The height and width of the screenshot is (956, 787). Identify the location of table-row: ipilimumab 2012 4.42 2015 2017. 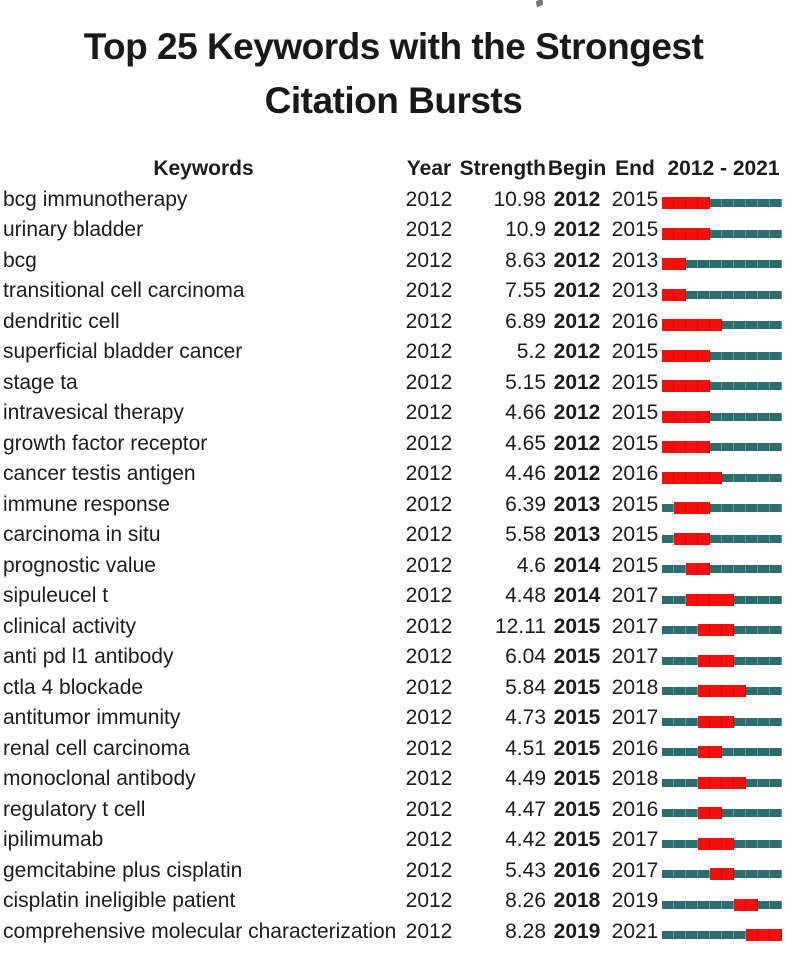
(393, 840).